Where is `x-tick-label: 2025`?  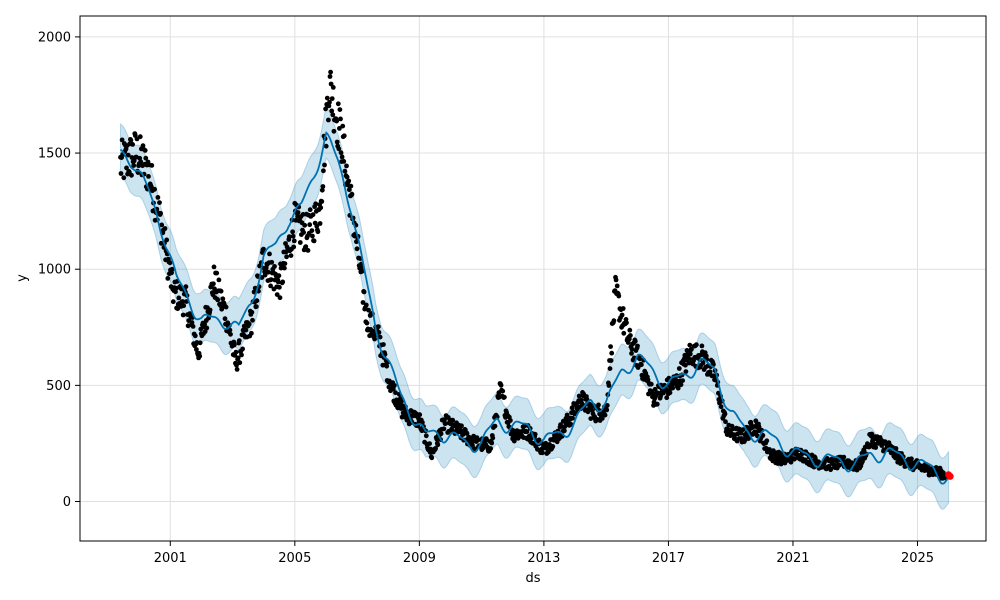
x-tick-label: 2025 is located at coordinates (917, 558).